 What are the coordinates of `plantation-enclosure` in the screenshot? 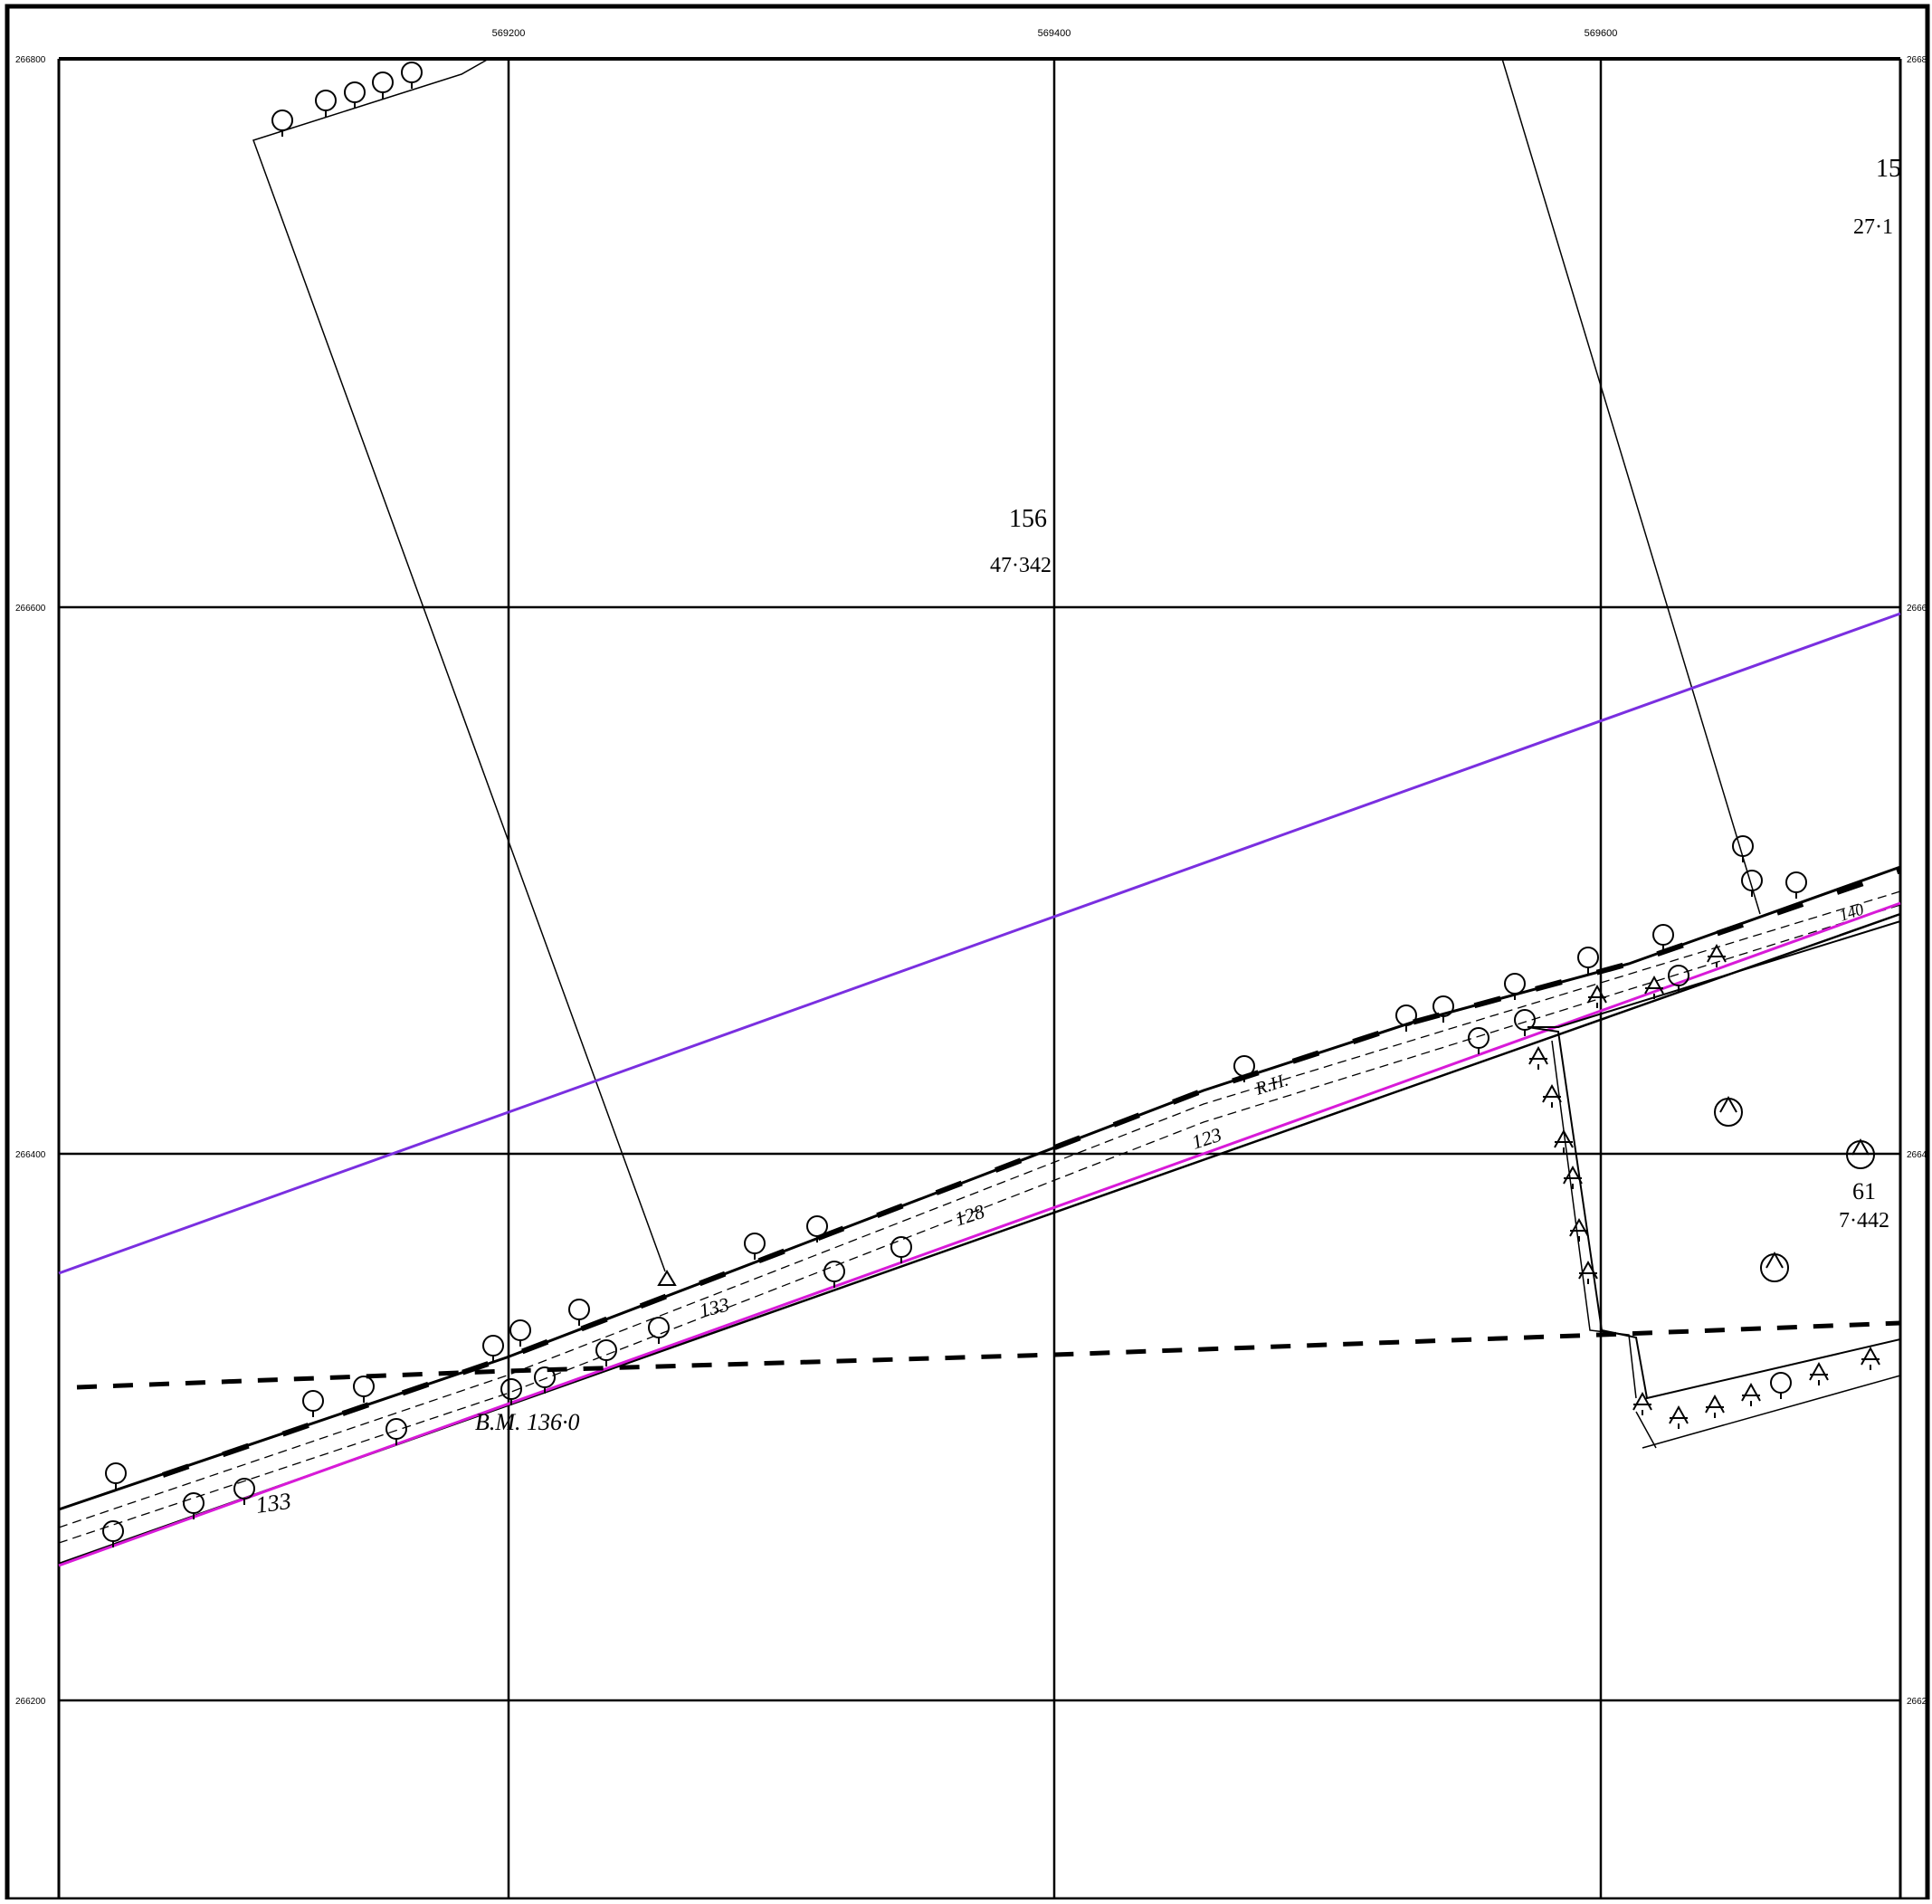 It's located at (1714, 1159).